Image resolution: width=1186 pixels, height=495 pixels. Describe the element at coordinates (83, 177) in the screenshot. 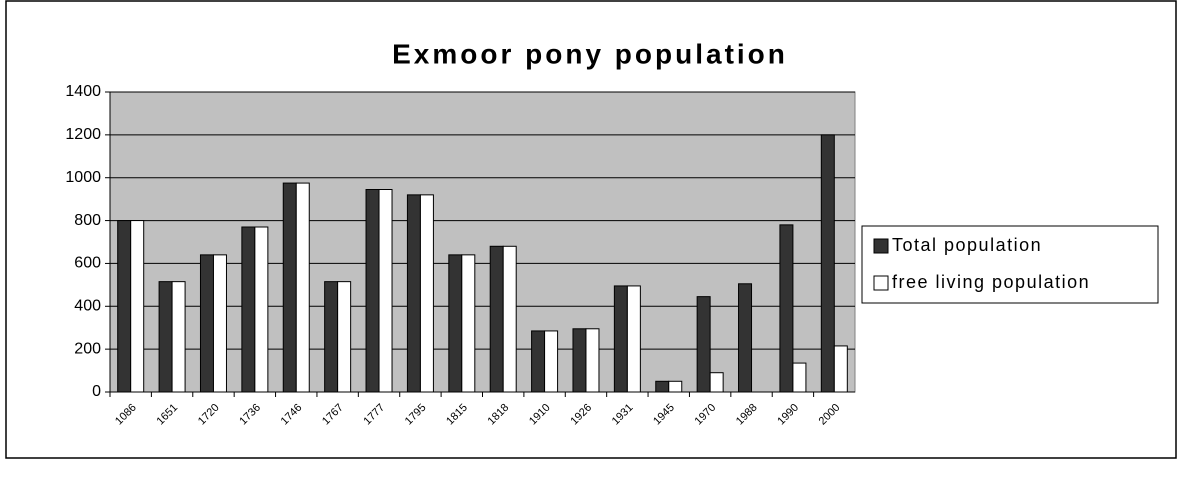

I see `y-tick-label: 1000` at that location.